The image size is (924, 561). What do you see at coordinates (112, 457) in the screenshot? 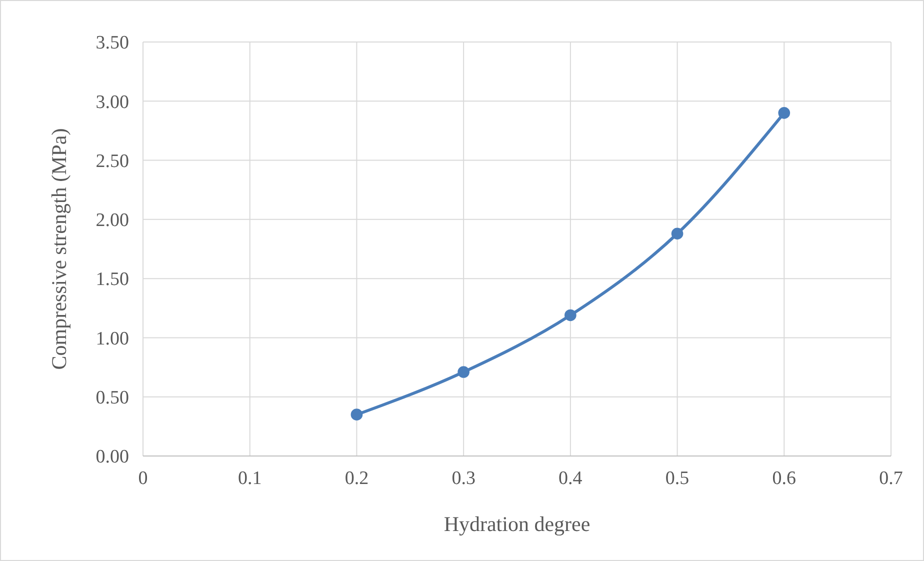
I see `y-tick-label: 0.00` at bounding box center [112, 457].